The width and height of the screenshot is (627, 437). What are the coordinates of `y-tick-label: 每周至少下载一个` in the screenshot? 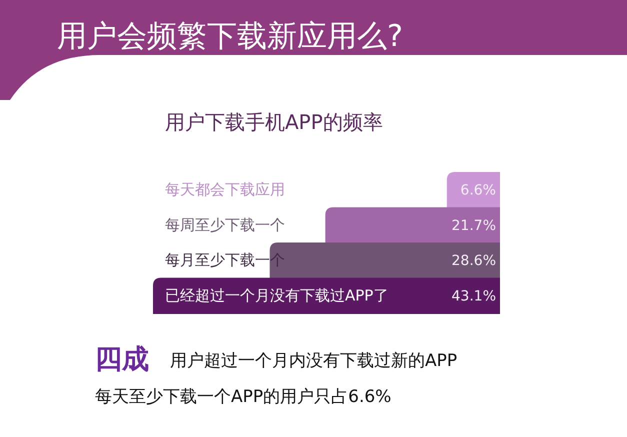 It's located at (225, 225).